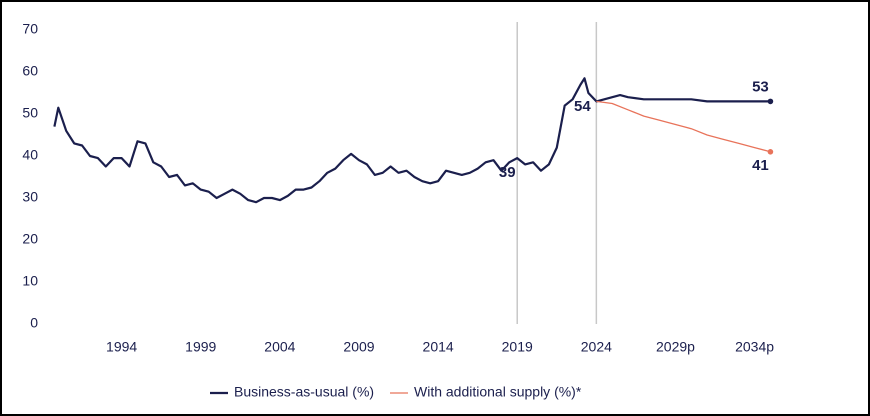 This screenshot has width=870, height=416. Describe the element at coordinates (507, 172) in the screenshot. I see `annotation: 39` at that location.